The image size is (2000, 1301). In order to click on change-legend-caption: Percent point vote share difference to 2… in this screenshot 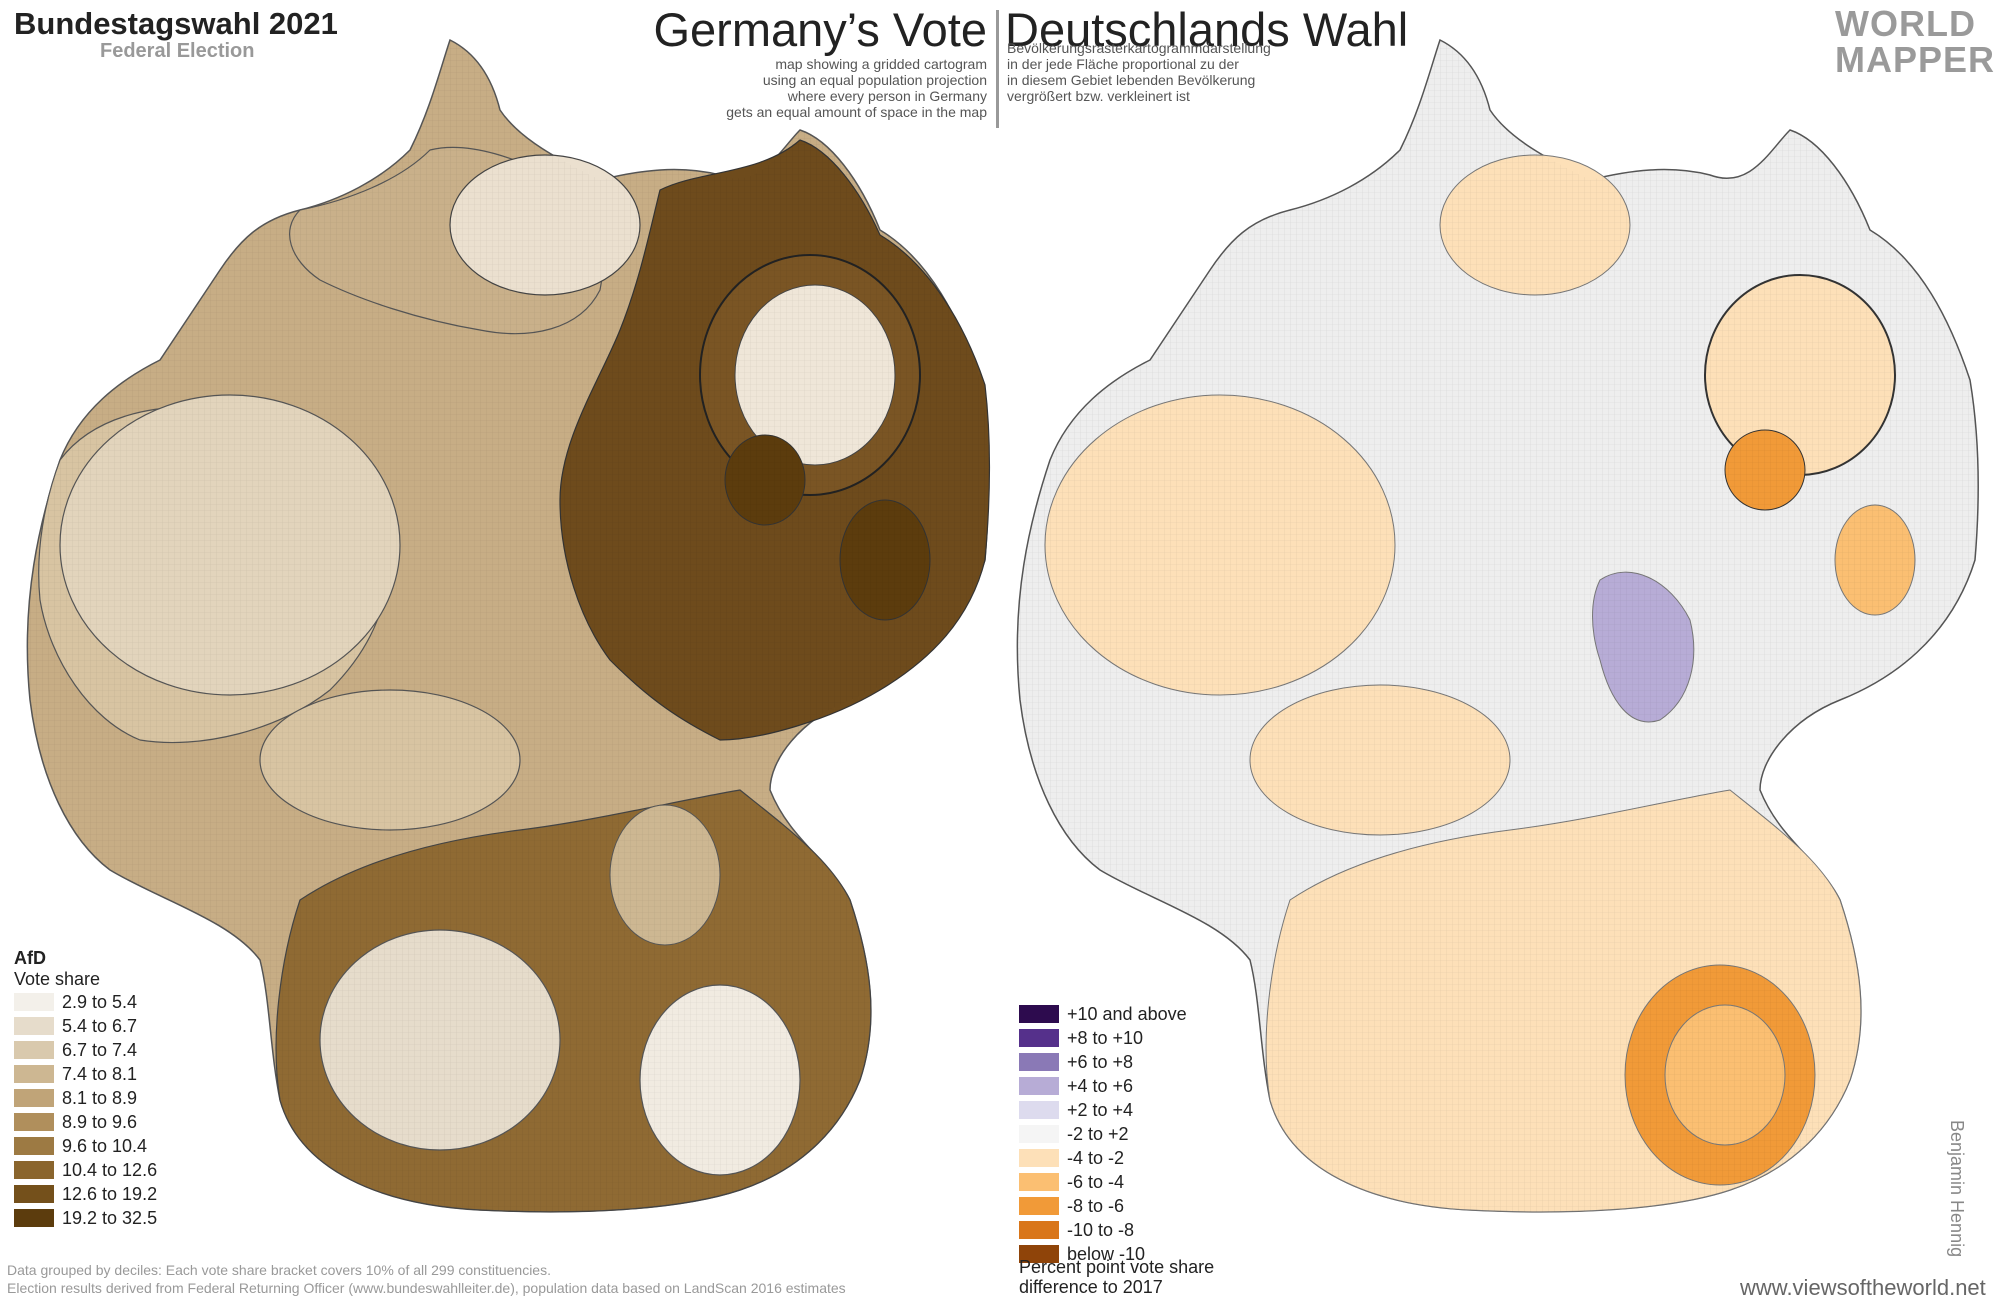, I will do `click(1116, 1277)`.